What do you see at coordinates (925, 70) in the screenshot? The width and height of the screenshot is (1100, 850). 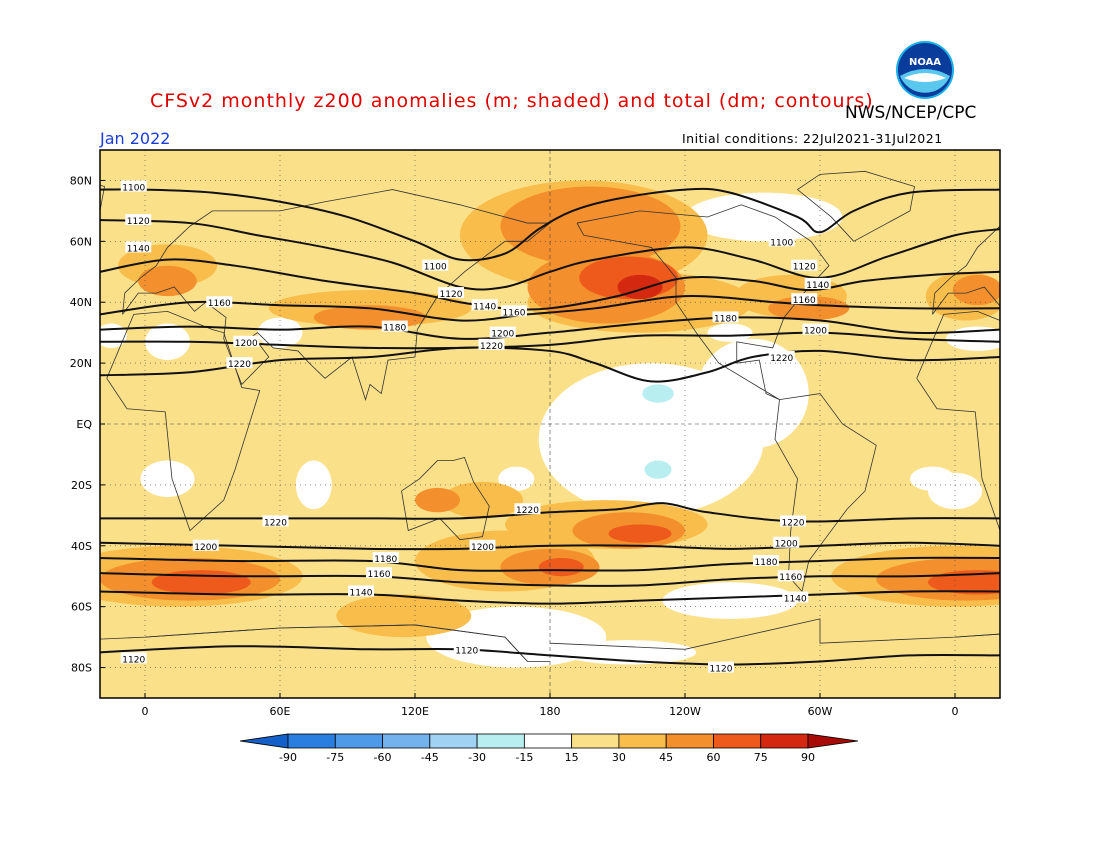 I see `noaa-logo-icon: NOAA` at bounding box center [925, 70].